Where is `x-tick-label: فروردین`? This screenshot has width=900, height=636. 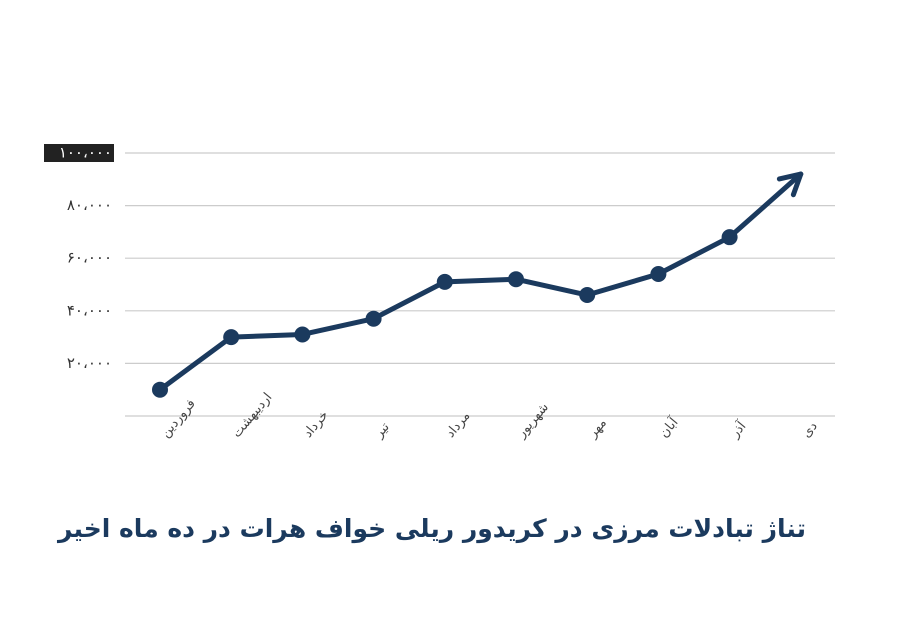 x-tick-label: فروردین is located at coordinates (178, 419).